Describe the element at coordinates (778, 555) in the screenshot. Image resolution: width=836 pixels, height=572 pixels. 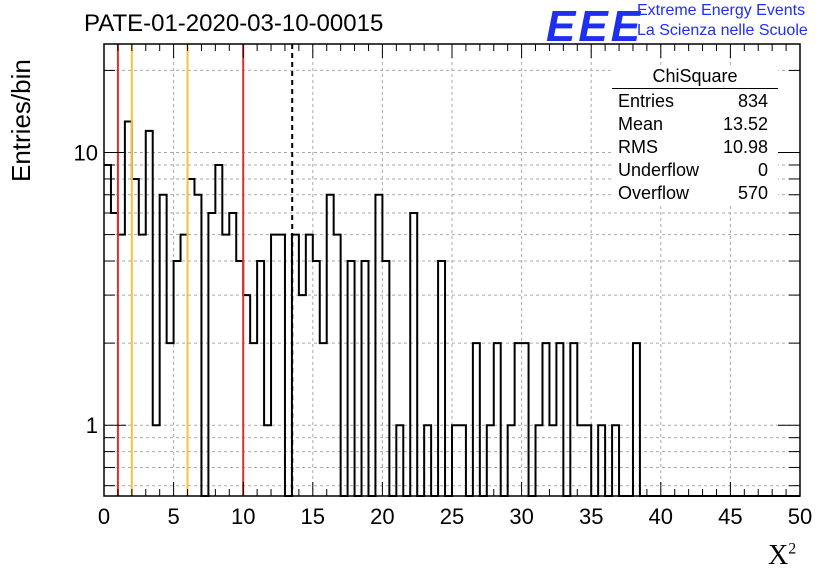
I see `x-axis-label-text: X` at that location.